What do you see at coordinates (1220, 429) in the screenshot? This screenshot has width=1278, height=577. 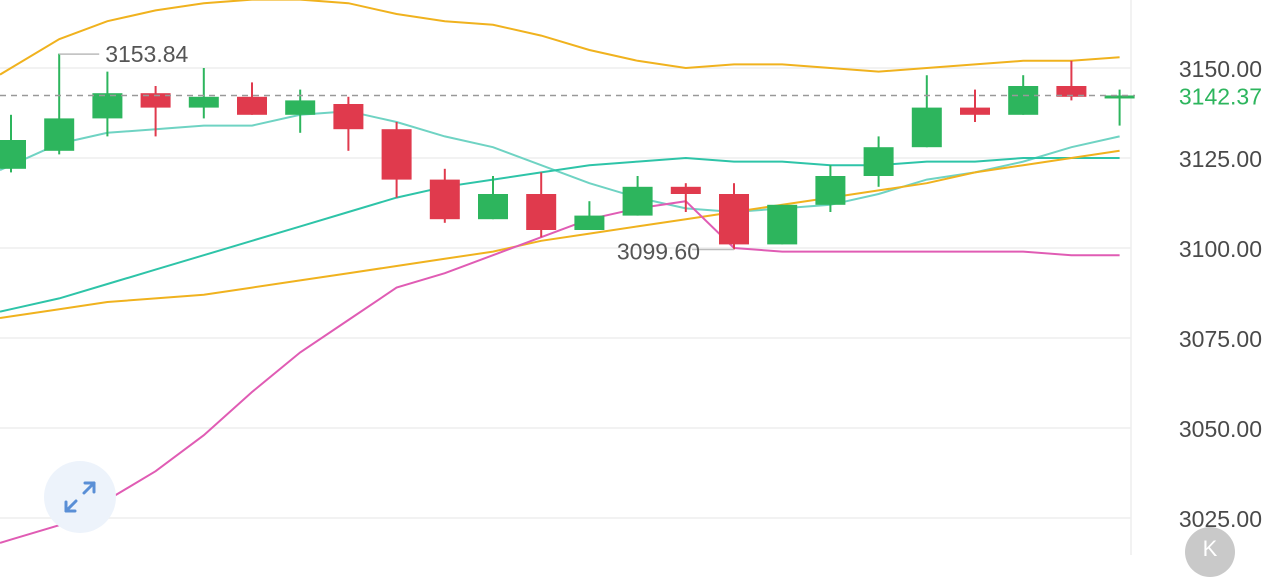 I see `y-tick-label: 3050.00` at bounding box center [1220, 429].